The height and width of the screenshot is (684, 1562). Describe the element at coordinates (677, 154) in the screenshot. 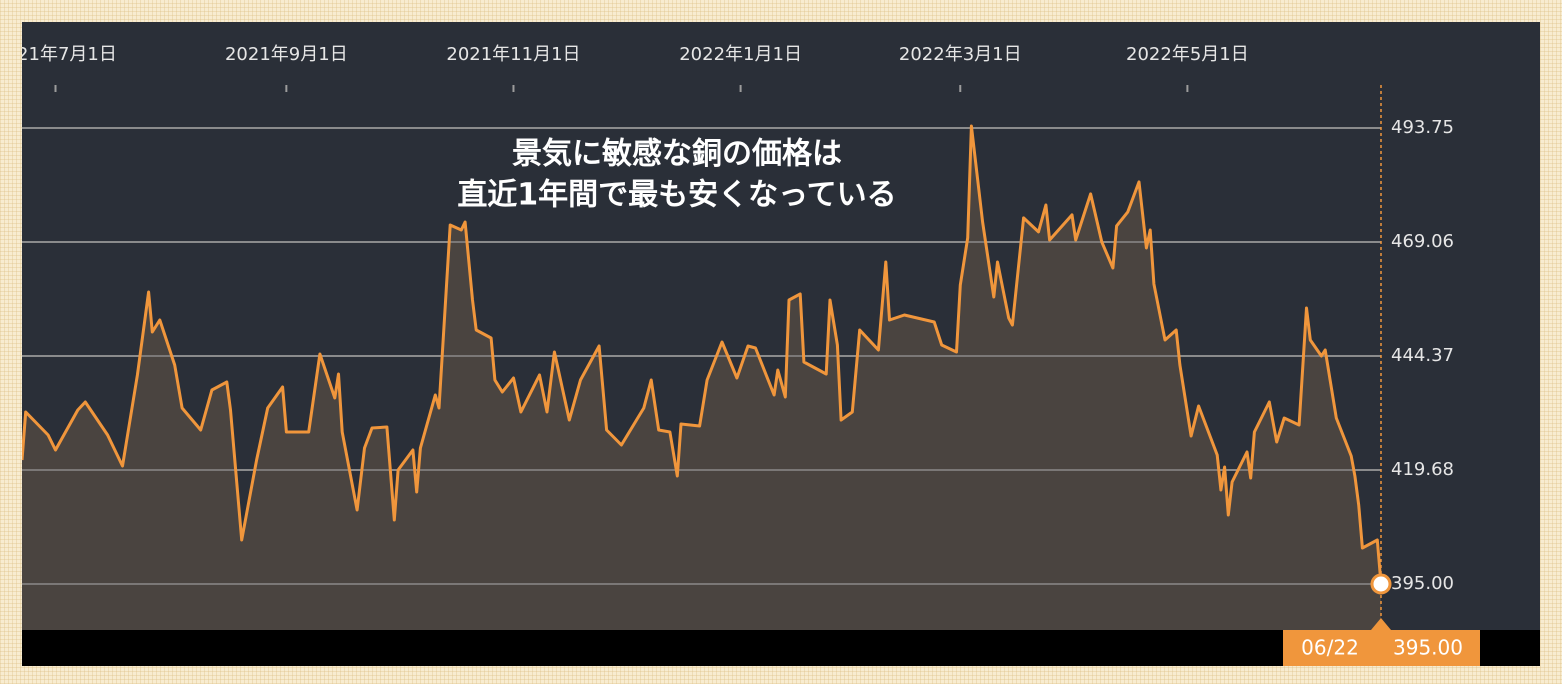

I see `annotation: 景気に敏感な銅の価格は` at that location.